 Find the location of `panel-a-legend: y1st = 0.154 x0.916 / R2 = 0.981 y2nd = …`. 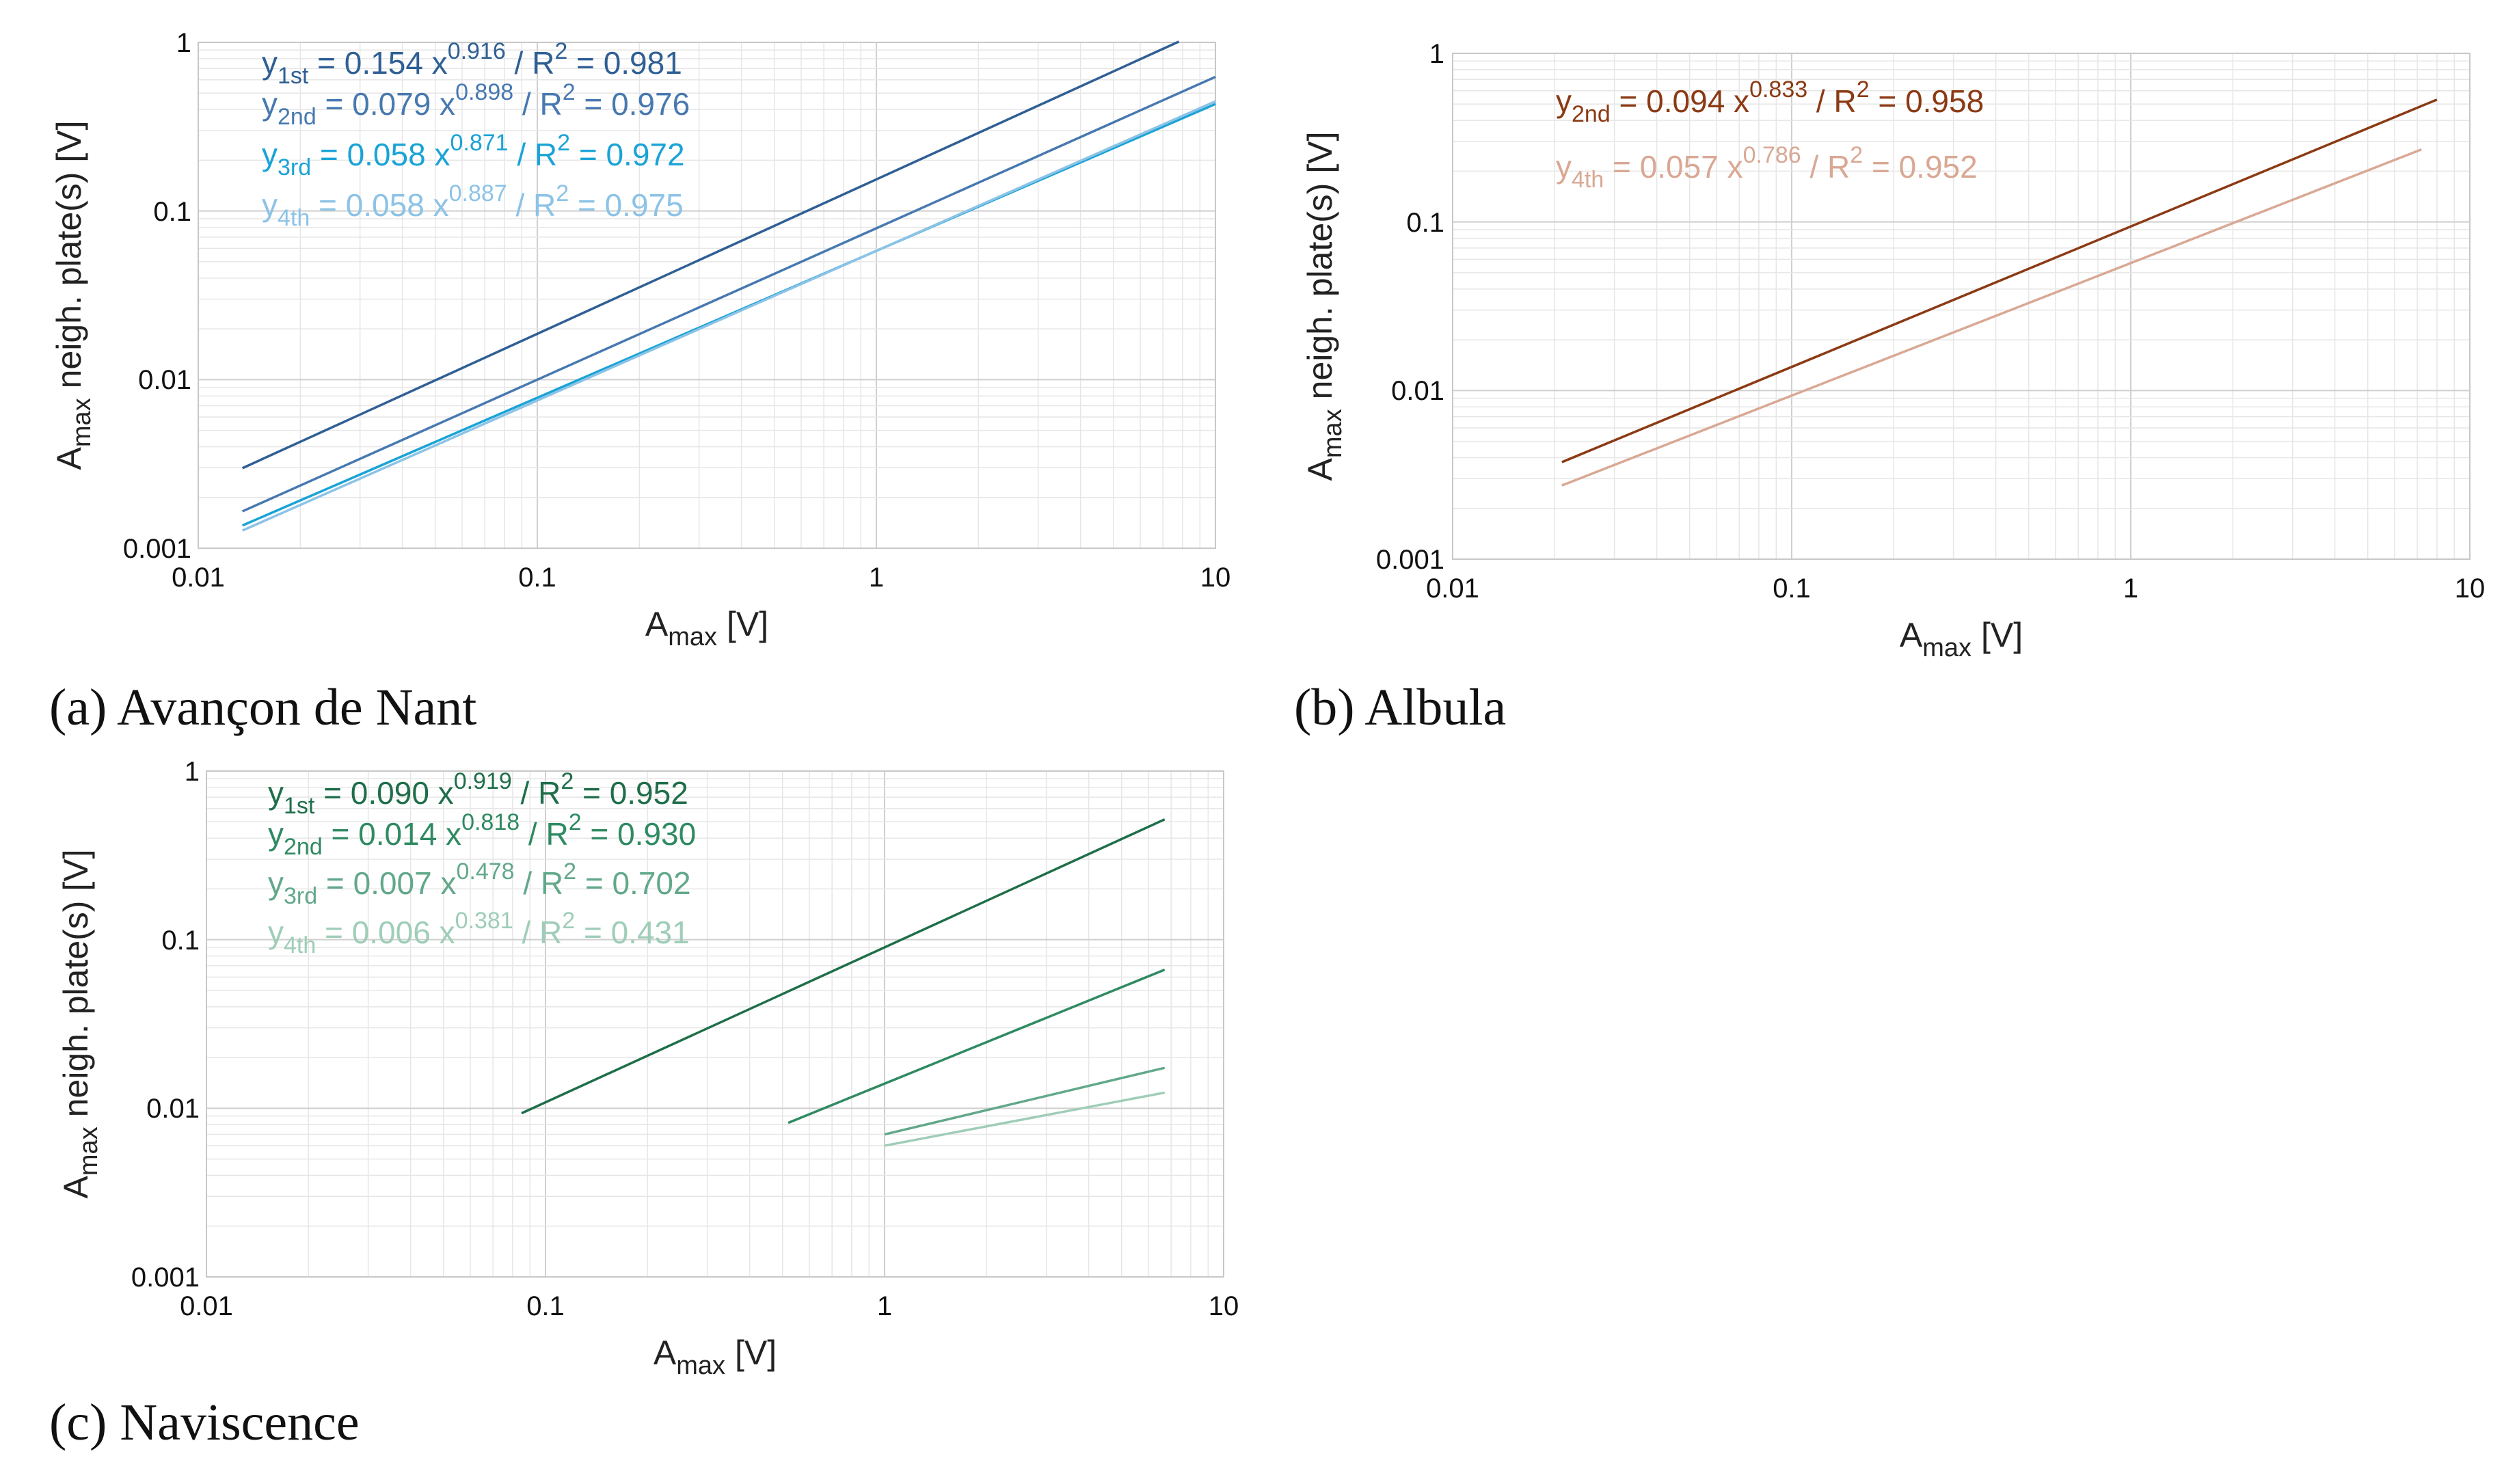

panel-a-legend: y1st = 0.154 x0.916 / R2 = 0.981 y2nd = … is located at coordinates (476, 135).